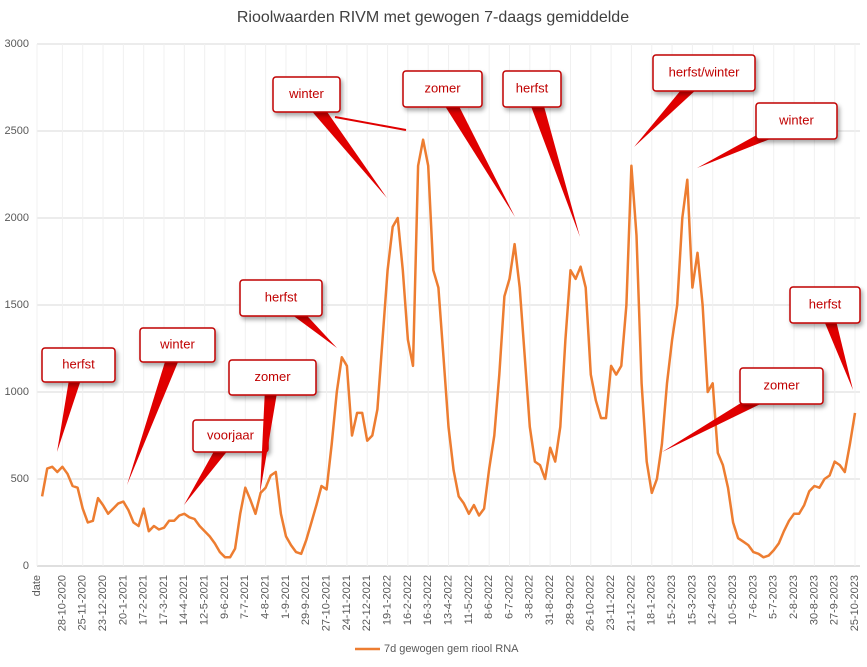  I want to click on x-tick-label: 22-12-2021, so click(367, 603).